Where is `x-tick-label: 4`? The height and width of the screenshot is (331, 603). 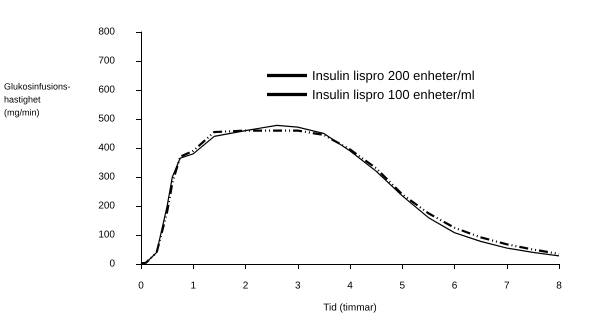 x-tick-label: 4 is located at coordinates (350, 286).